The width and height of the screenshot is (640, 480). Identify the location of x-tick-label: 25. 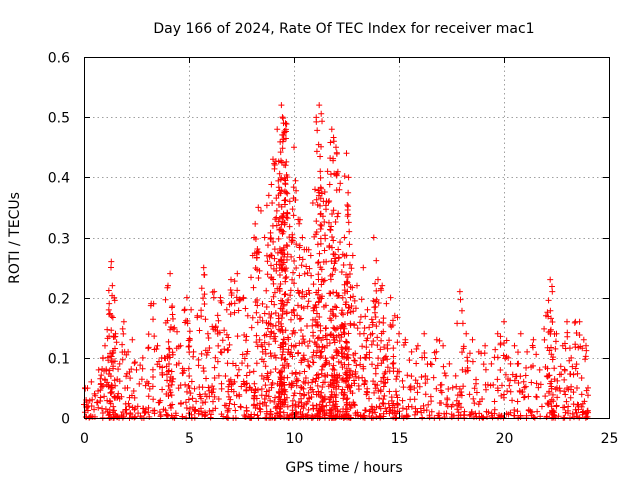
(610, 439).